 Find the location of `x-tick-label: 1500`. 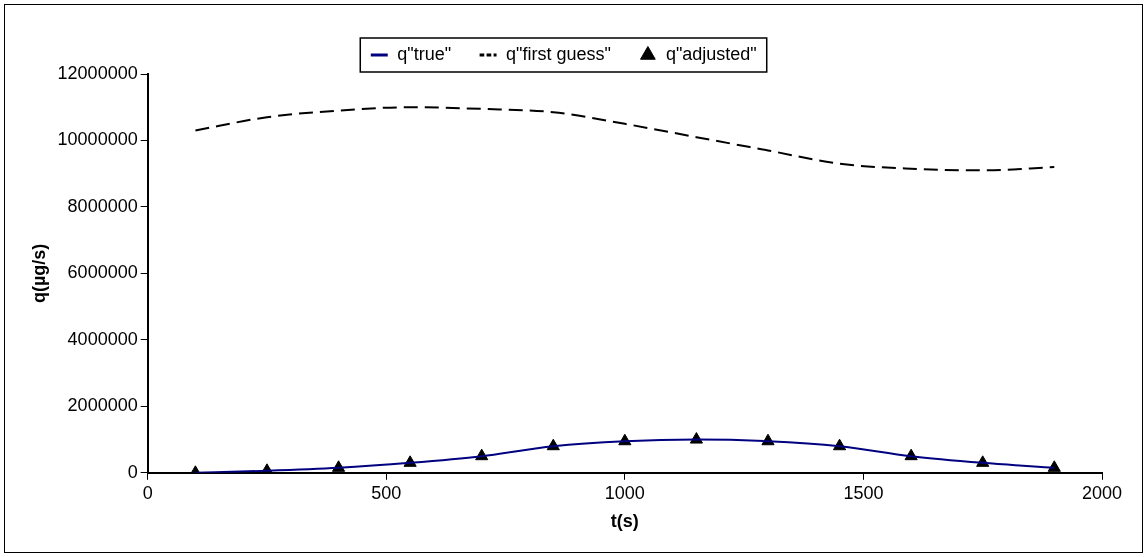

x-tick-label: 1500 is located at coordinates (863, 492).